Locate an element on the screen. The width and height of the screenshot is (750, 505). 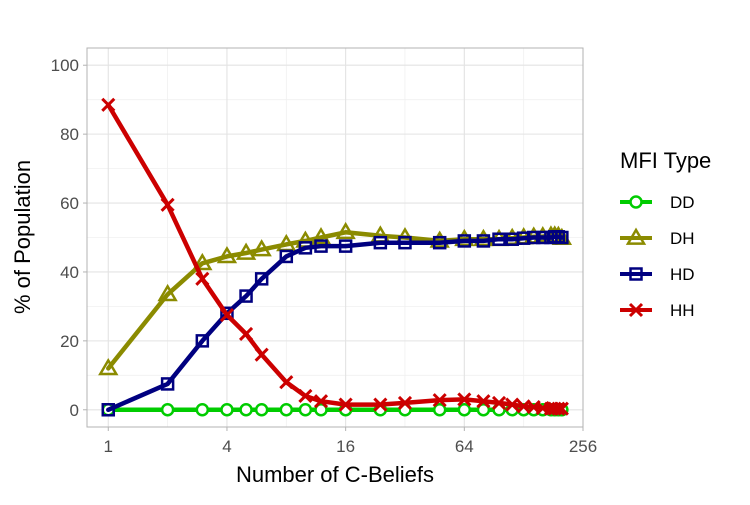
legend: MFI Type DD DH HD HH is located at coordinates (665, 234).